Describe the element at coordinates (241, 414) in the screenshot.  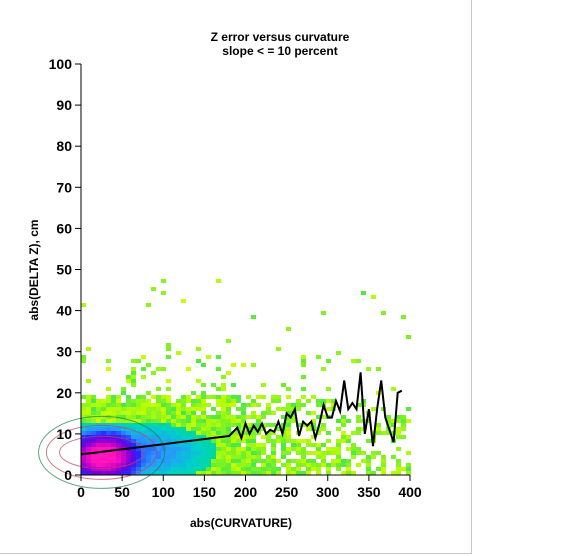
I see `mean-line` at that location.